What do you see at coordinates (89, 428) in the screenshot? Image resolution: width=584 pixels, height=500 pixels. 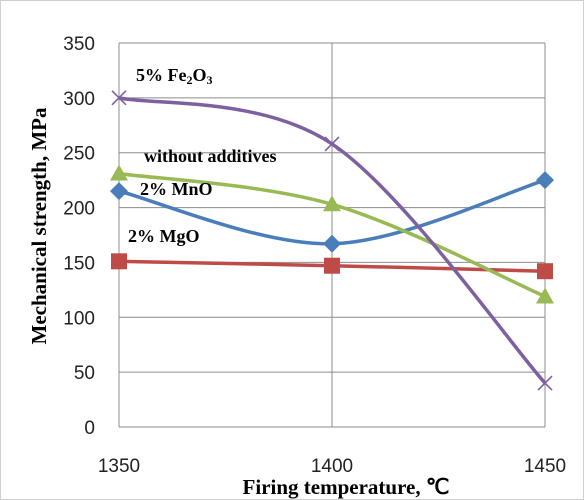 I see `y-tick-label: 0` at bounding box center [89, 428].